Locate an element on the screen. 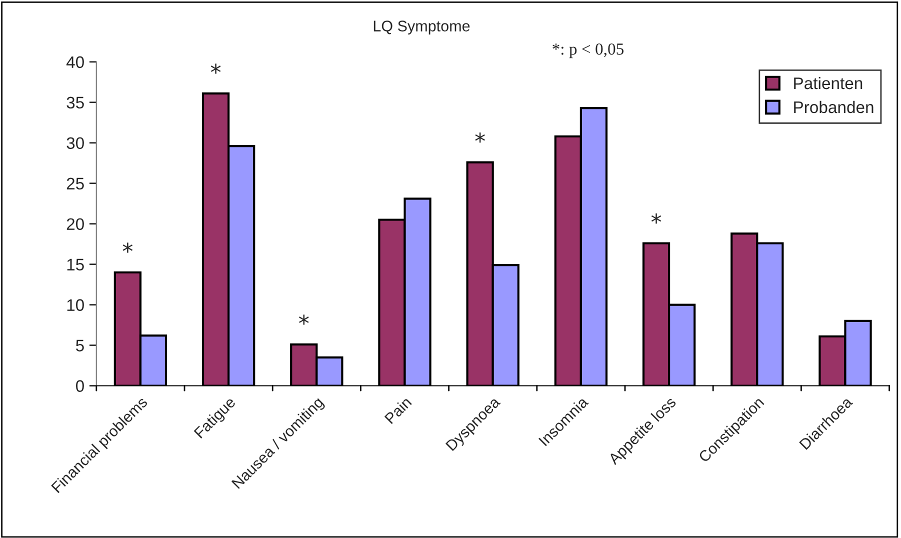  x-tick-label: Pain is located at coordinates (398, 410).